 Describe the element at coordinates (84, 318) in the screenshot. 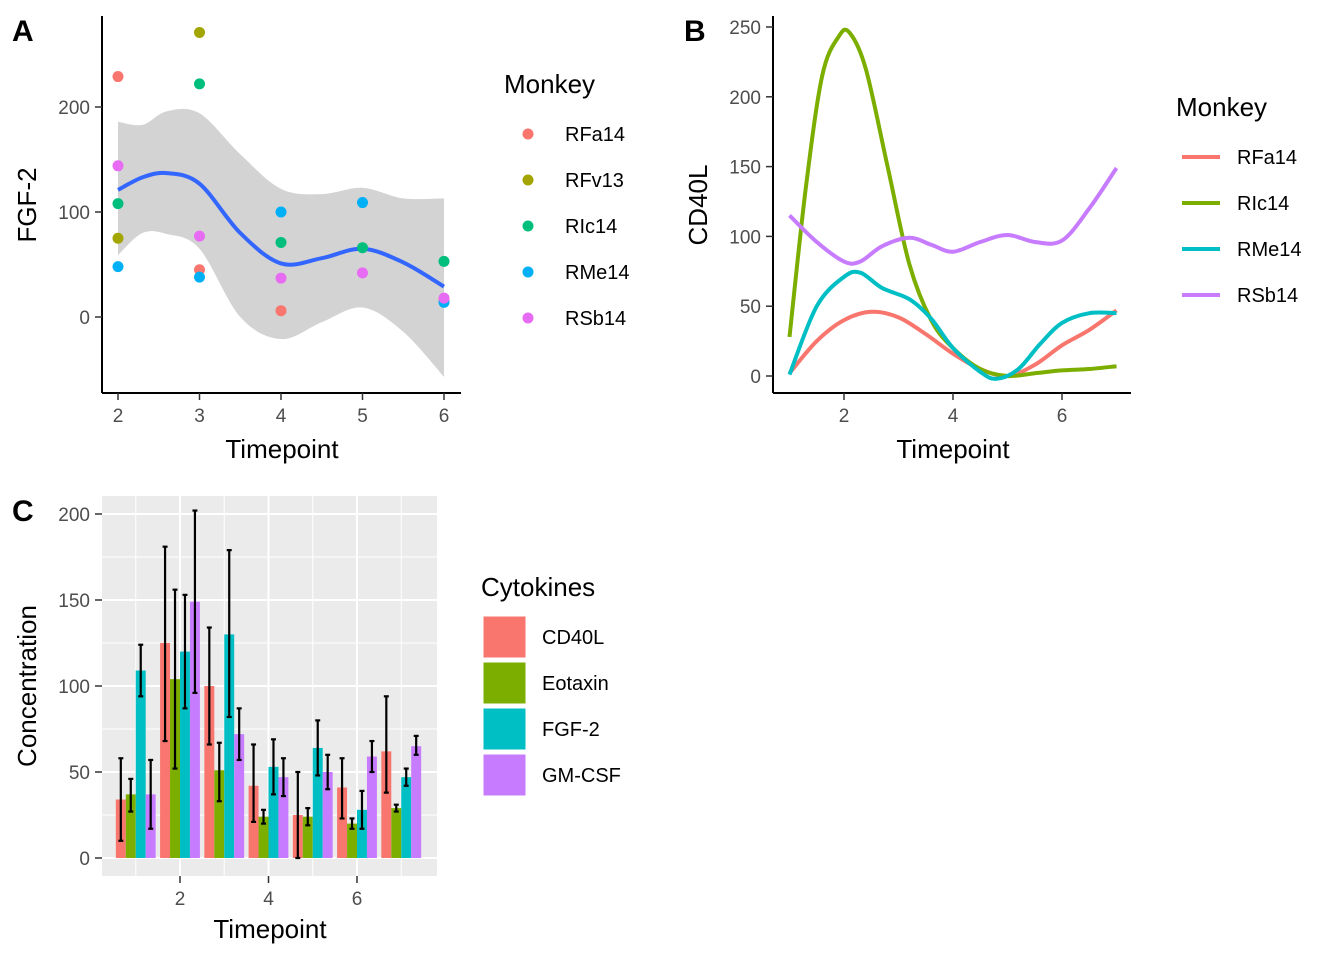

I see `panel-a-y-tick-label: 0` at that location.